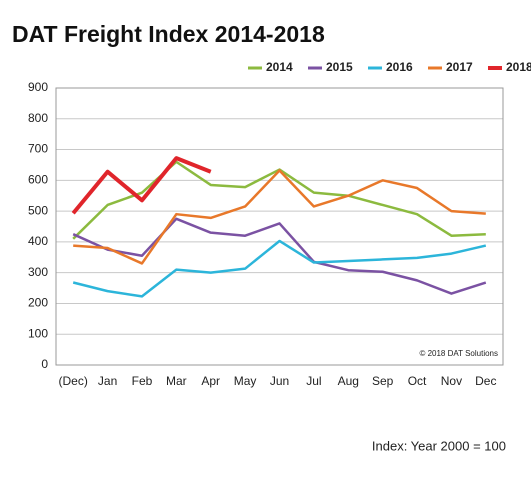  I want to click on x-tick-label: Feb, so click(142, 381).